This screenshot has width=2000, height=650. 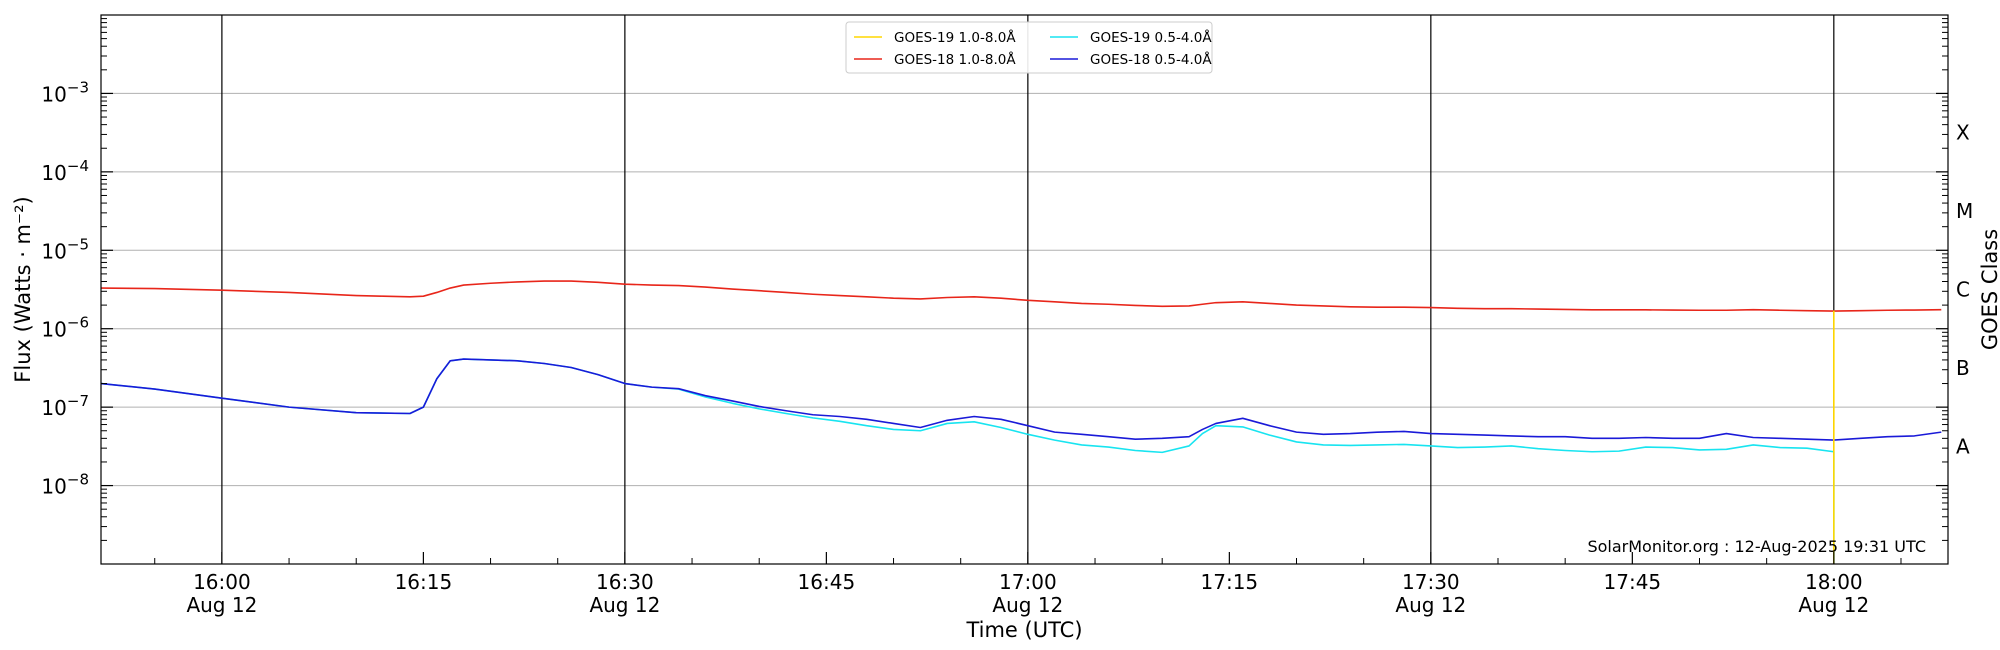 I want to click on y-tick-label: 10⁻³, so click(x=65, y=92).